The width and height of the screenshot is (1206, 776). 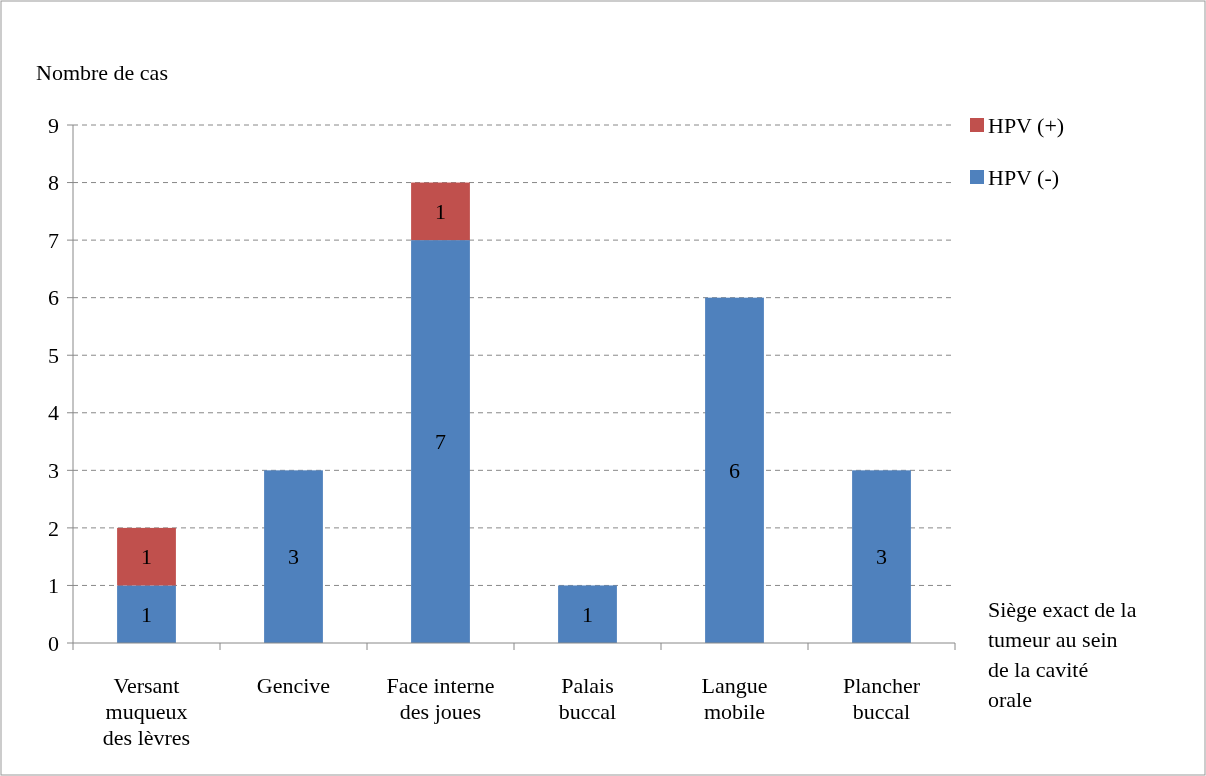 I want to click on data-label: 6, so click(x=734, y=471).